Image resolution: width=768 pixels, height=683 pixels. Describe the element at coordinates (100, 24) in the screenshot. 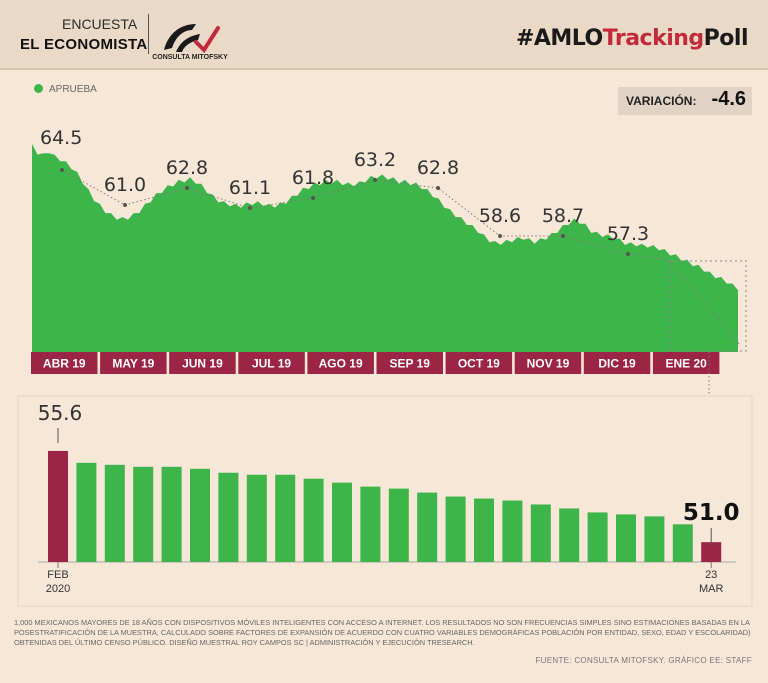

I see `header-encuesta: ENCUESTA` at that location.